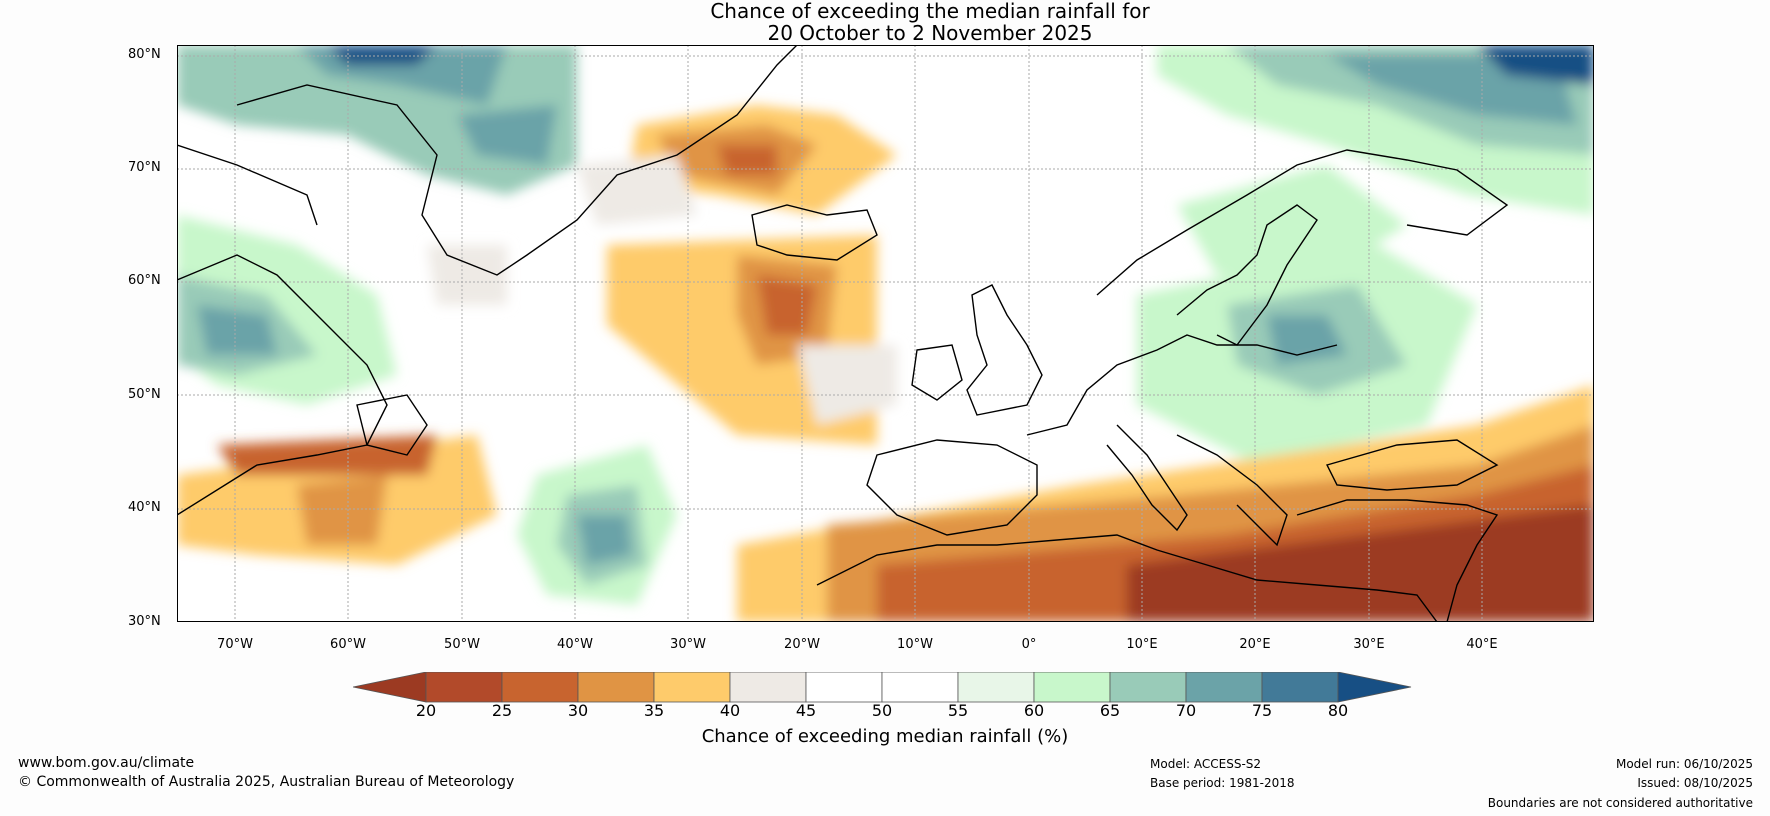 This screenshot has height=816, width=1770. What do you see at coordinates (1029, 644) in the screenshot?
I see `lon-label-0: 0°` at bounding box center [1029, 644].